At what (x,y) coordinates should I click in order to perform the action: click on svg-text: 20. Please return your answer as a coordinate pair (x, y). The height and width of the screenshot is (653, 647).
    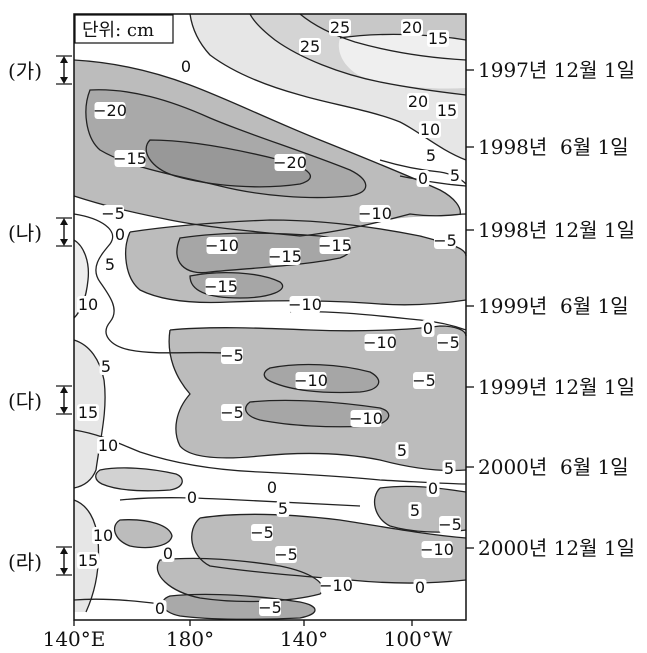
    Looking at the image, I should click on (412, 27).